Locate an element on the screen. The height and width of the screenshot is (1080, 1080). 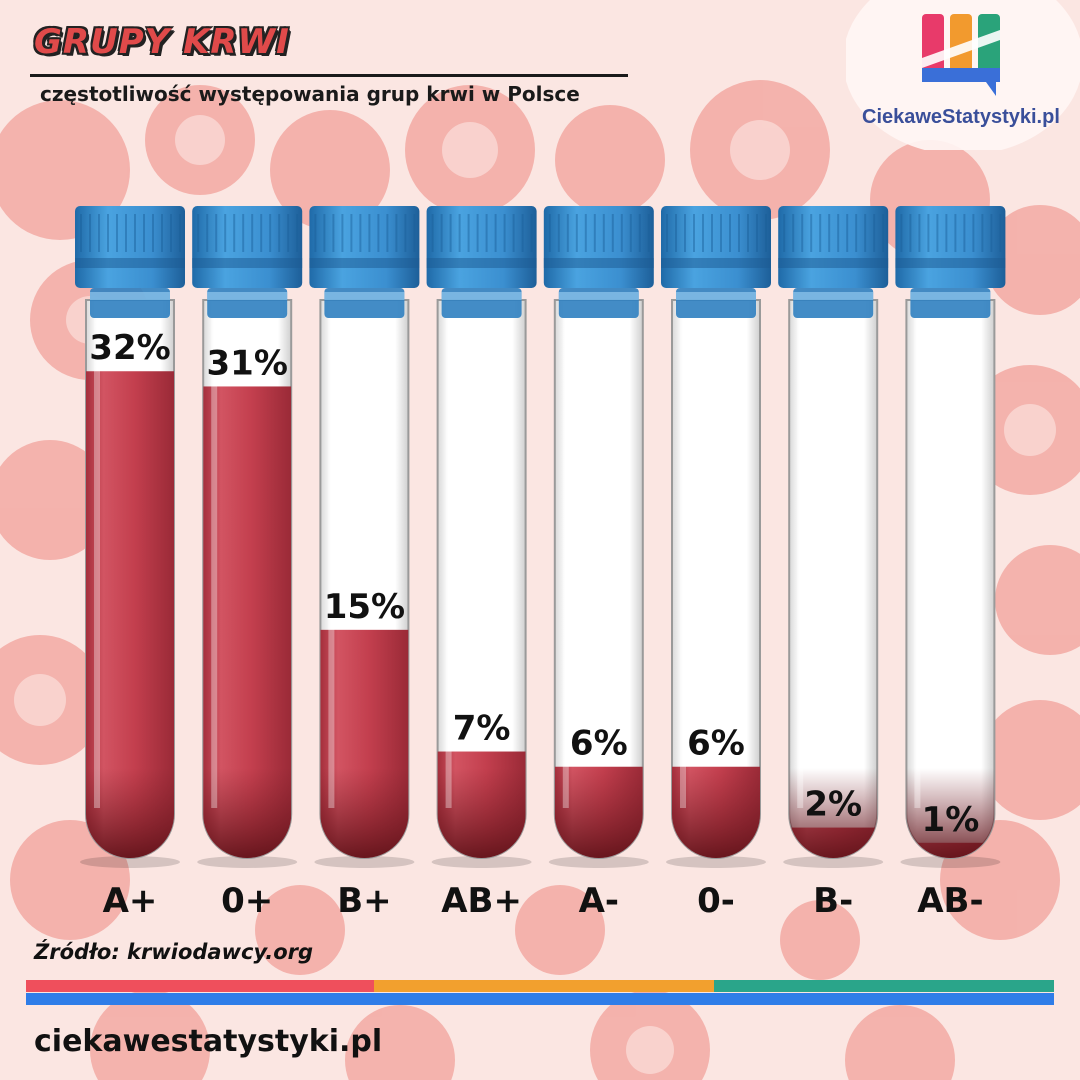
value-label: 32% is located at coordinates (129, 348).